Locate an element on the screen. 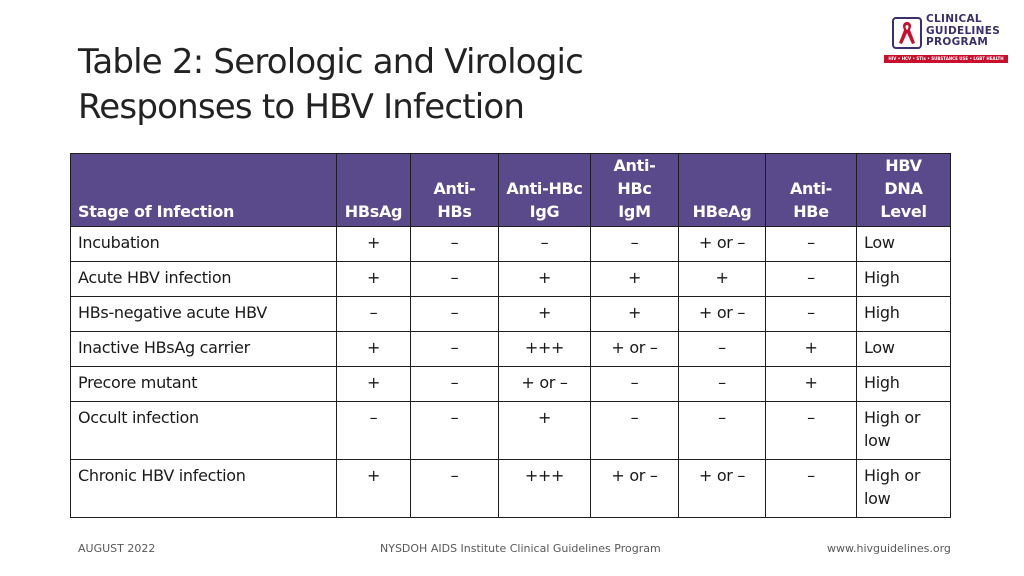  cell-anti-hbc-igg: + or – is located at coordinates (544, 384).